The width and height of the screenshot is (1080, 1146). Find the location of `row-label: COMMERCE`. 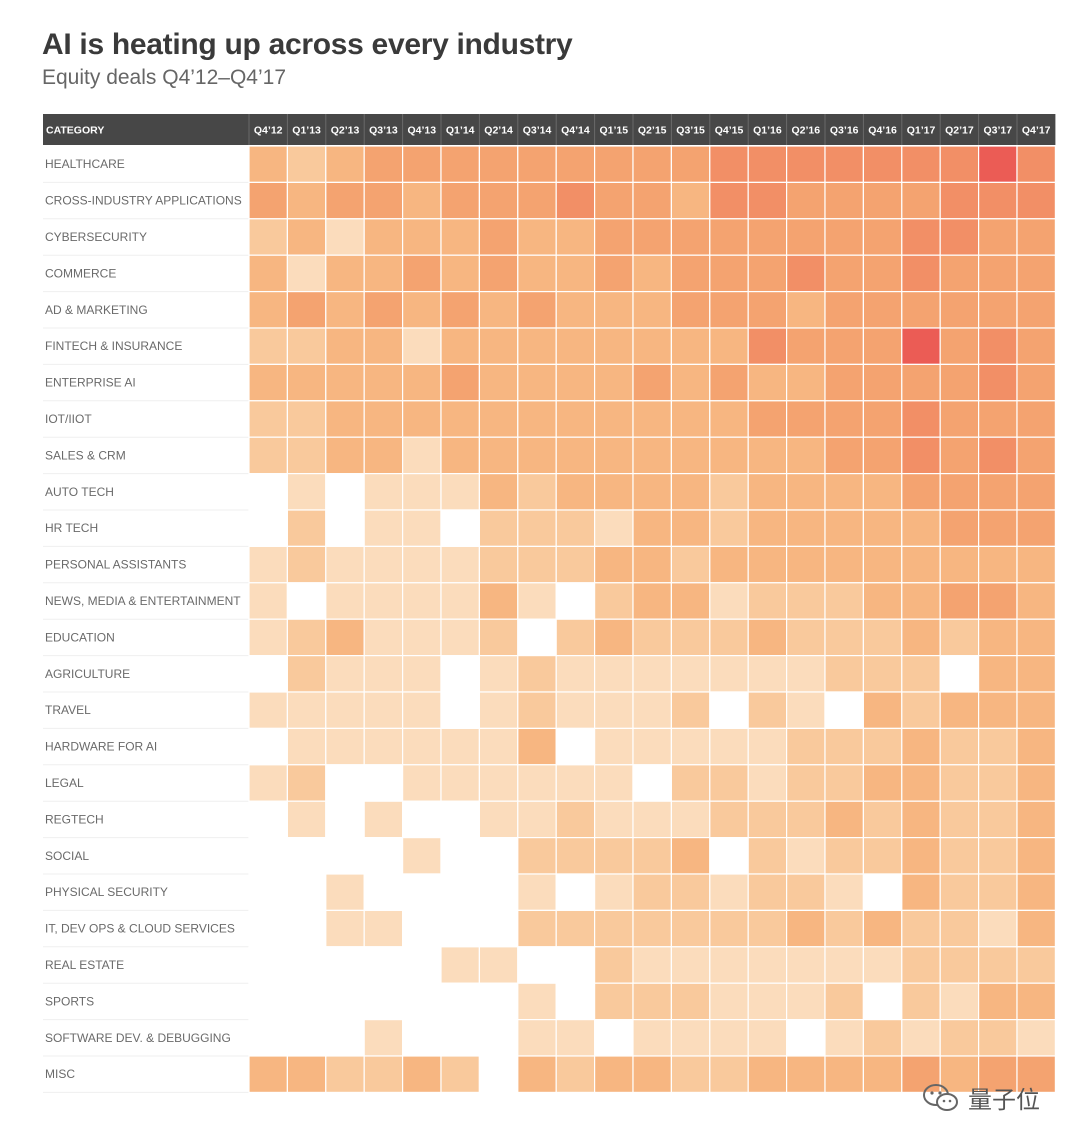

row-label: COMMERCE is located at coordinates (80, 273).